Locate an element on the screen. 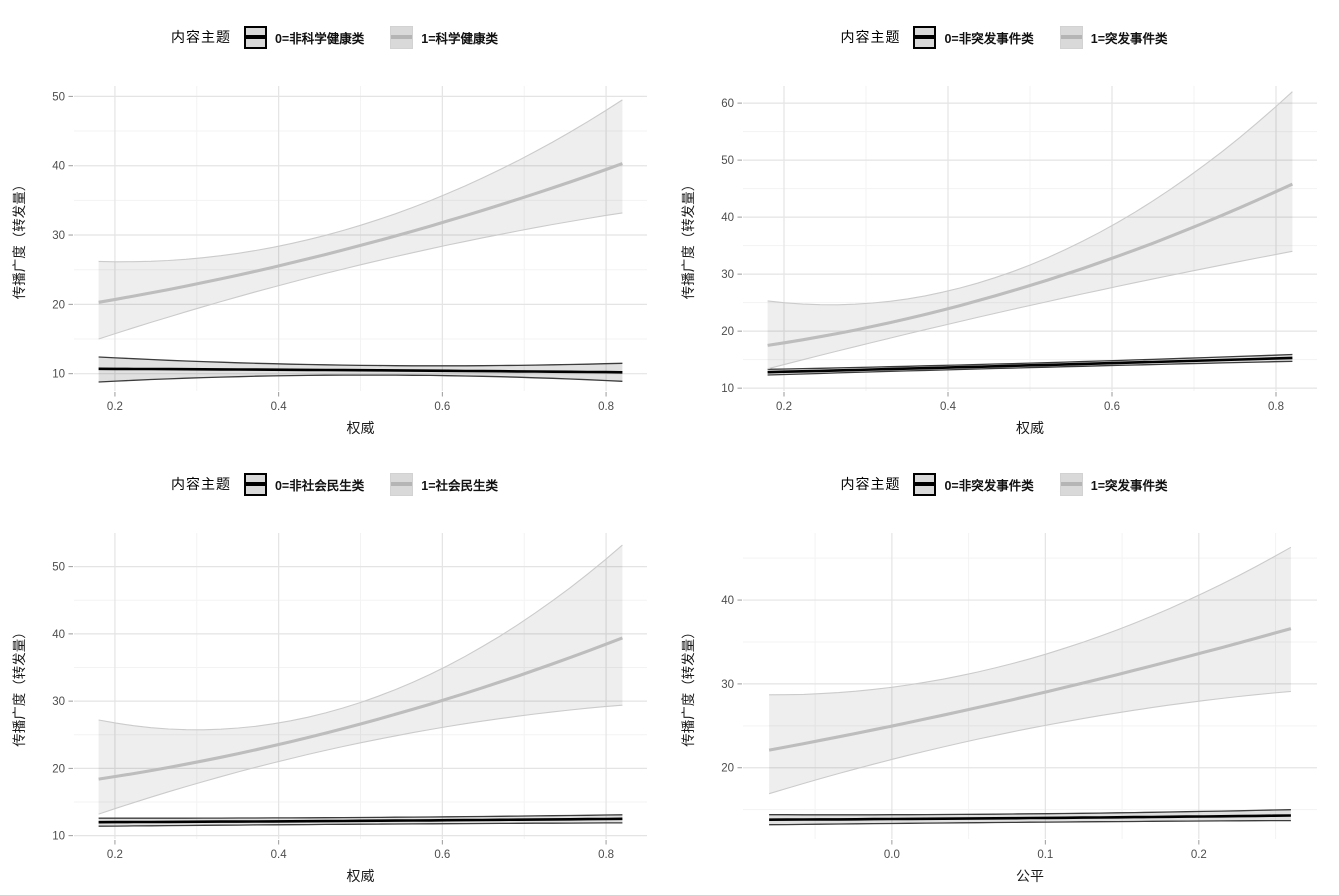  legend-label-1: 1=科学健康类 is located at coordinates (460, 38).